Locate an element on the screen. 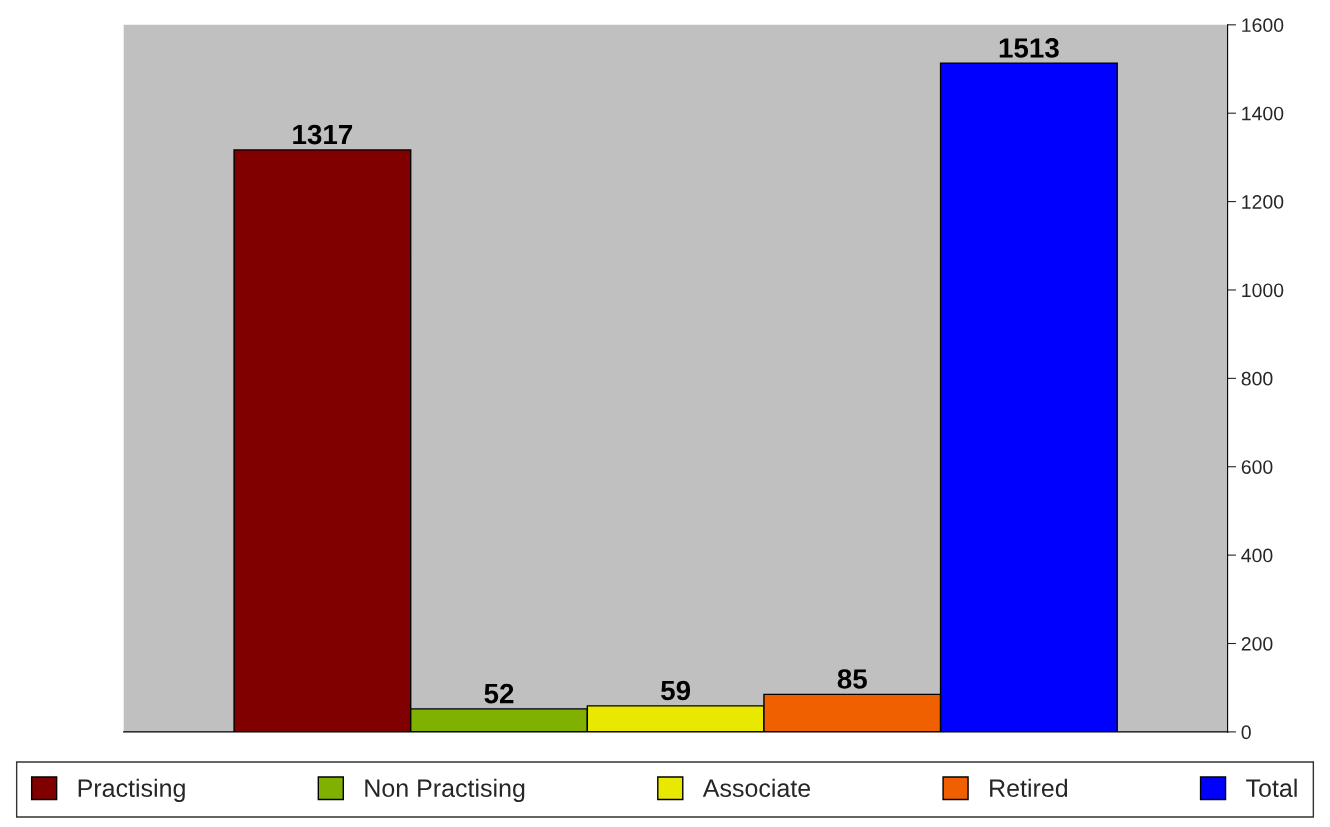 Image resolution: width=1330 pixels, height=827 pixels. legend-label: Retired is located at coordinates (1029, 788).